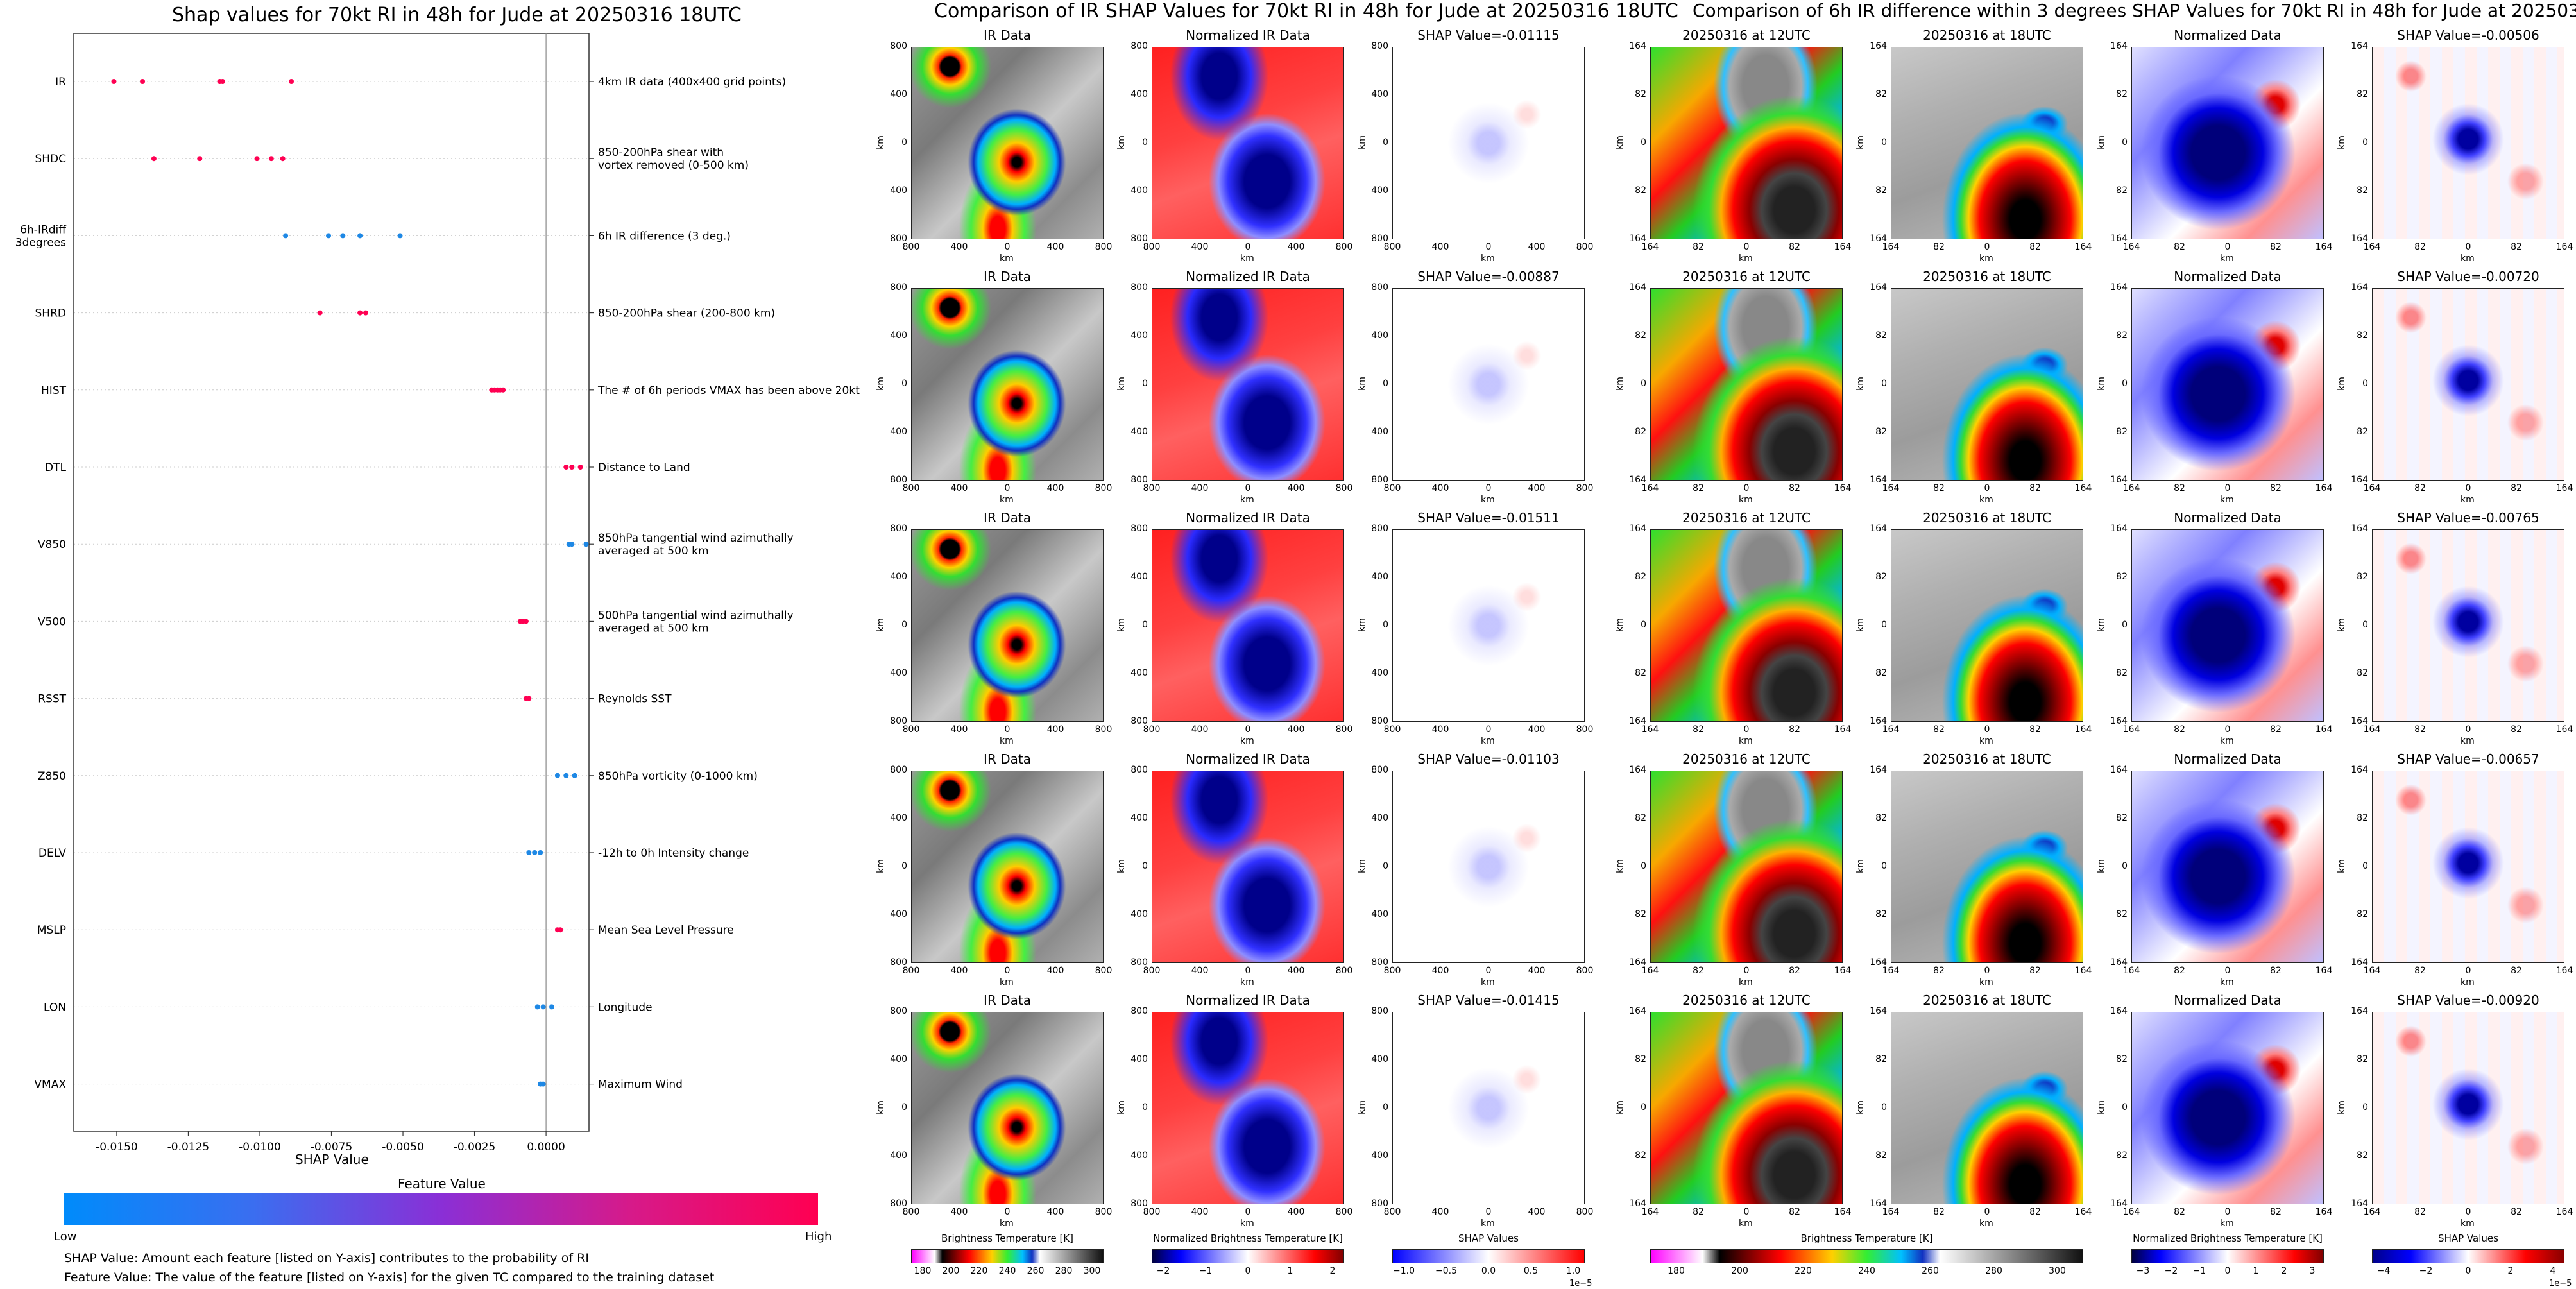 This screenshot has width=2576, height=1289. Describe the element at coordinates (52, 621) in the screenshot. I see `feature-name-label: V500` at that location.